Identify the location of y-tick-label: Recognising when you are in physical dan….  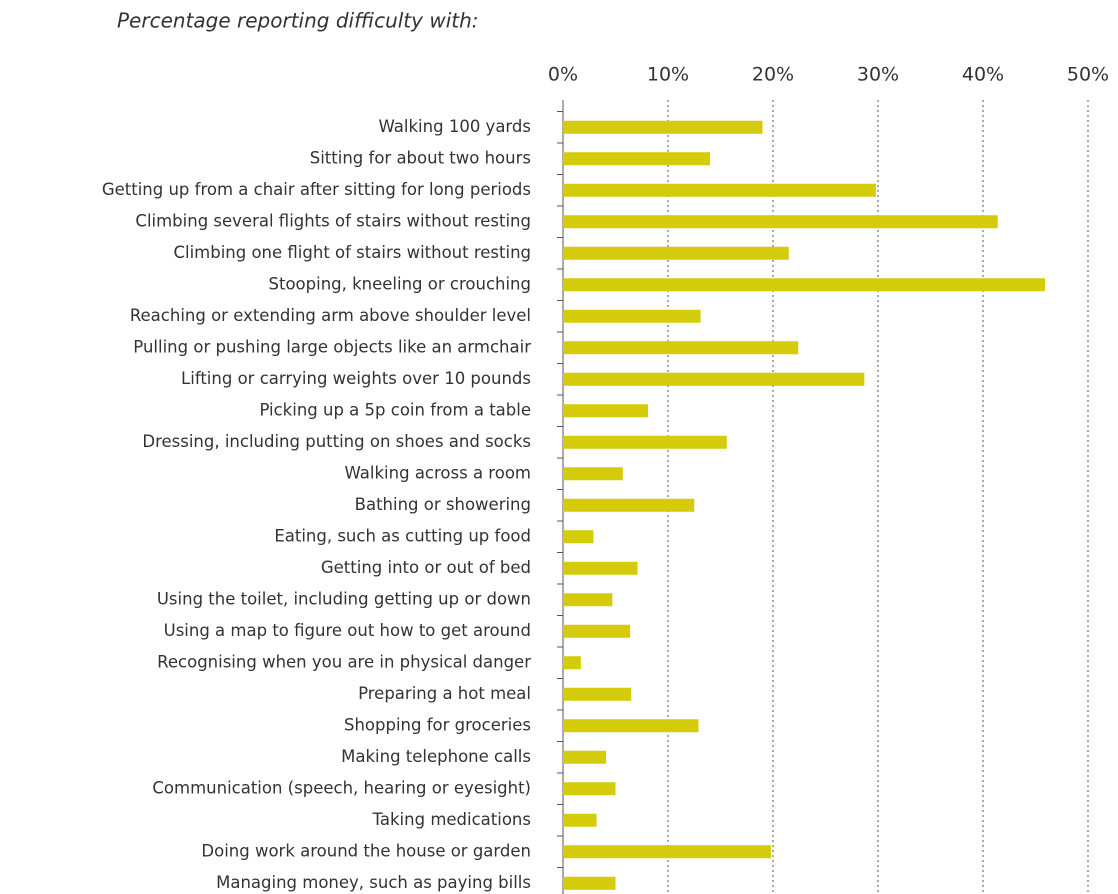
(344, 661).